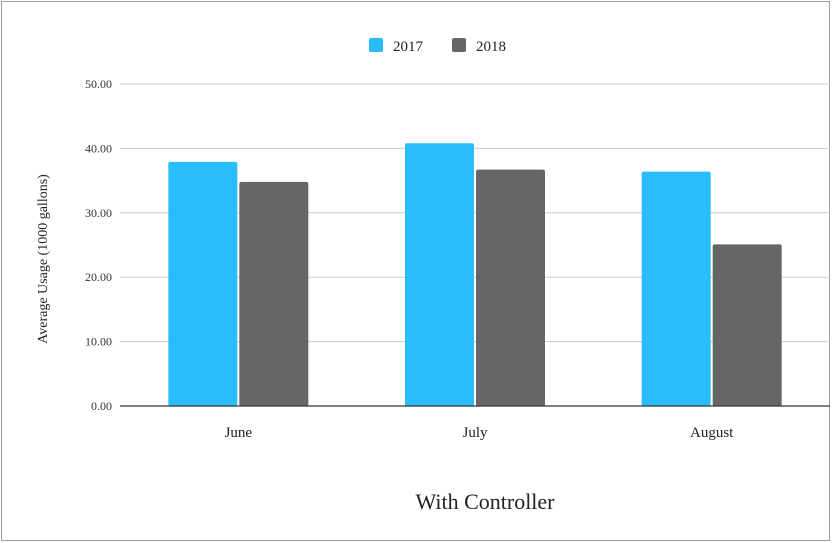 The width and height of the screenshot is (833, 543). What do you see at coordinates (491, 47) in the screenshot?
I see `legend-label: 2018` at bounding box center [491, 47].